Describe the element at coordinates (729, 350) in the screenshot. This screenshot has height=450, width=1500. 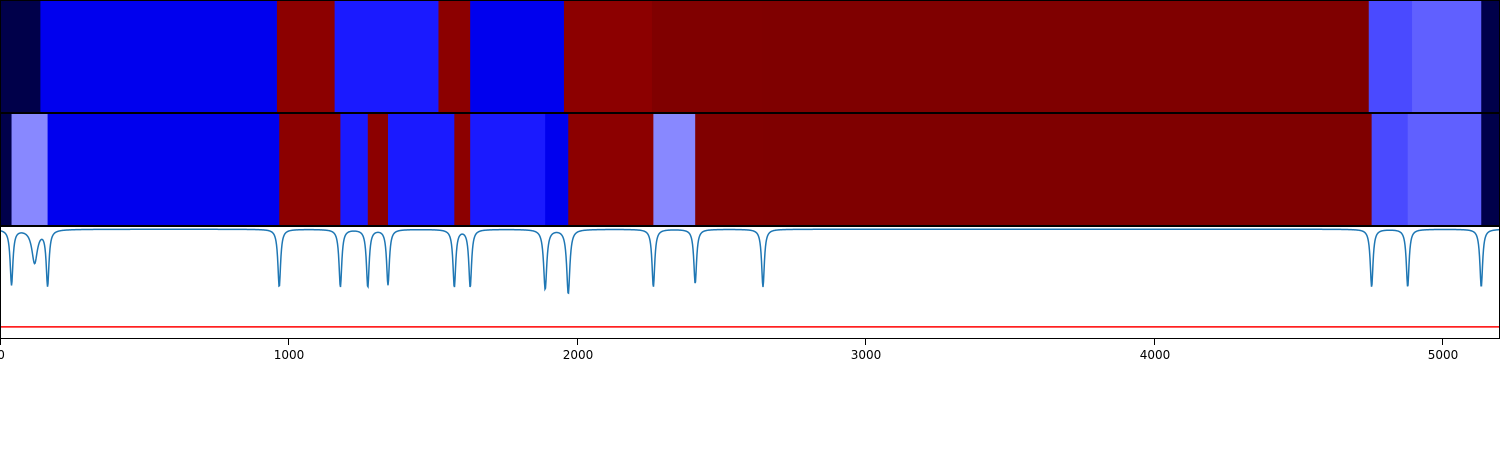
I see `x-axis: 0 1000 2000 3000 4000 5000` at that location.